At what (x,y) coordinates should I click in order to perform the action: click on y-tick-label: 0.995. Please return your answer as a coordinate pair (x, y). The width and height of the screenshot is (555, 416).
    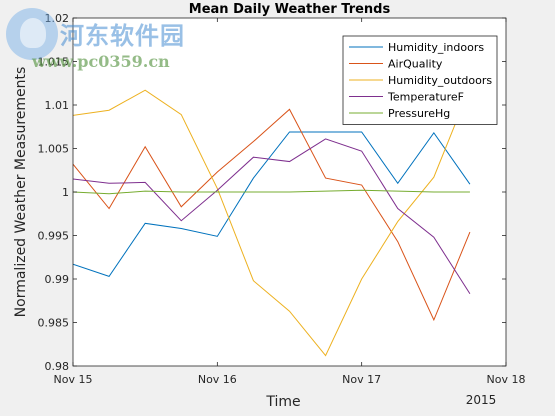
    Looking at the image, I should click on (54, 236).